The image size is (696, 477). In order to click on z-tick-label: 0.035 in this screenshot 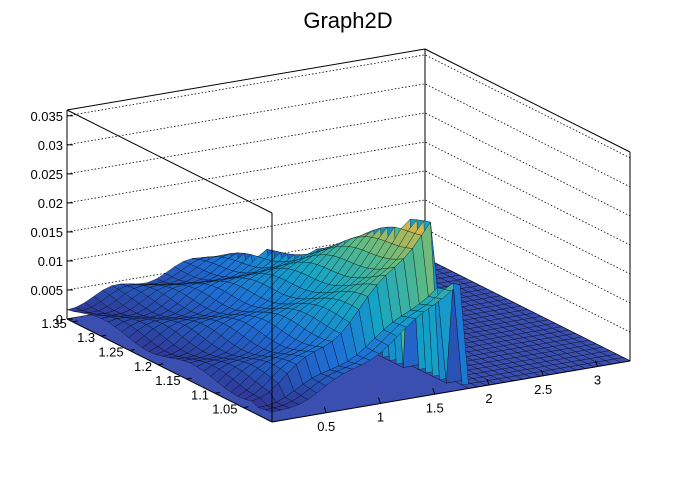, I will do `click(46, 116)`.